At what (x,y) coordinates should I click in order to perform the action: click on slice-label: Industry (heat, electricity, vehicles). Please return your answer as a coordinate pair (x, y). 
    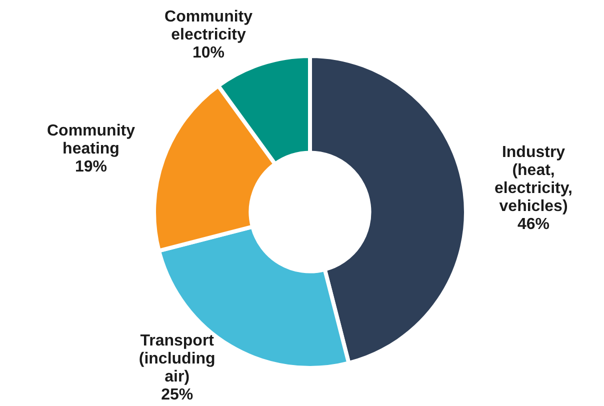
    Looking at the image, I should click on (533, 180).